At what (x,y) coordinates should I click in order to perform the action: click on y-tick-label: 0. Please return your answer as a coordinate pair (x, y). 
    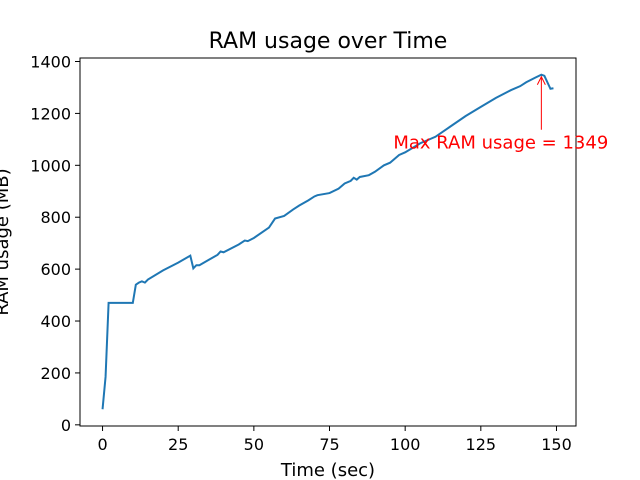
    Looking at the image, I should click on (66, 425).